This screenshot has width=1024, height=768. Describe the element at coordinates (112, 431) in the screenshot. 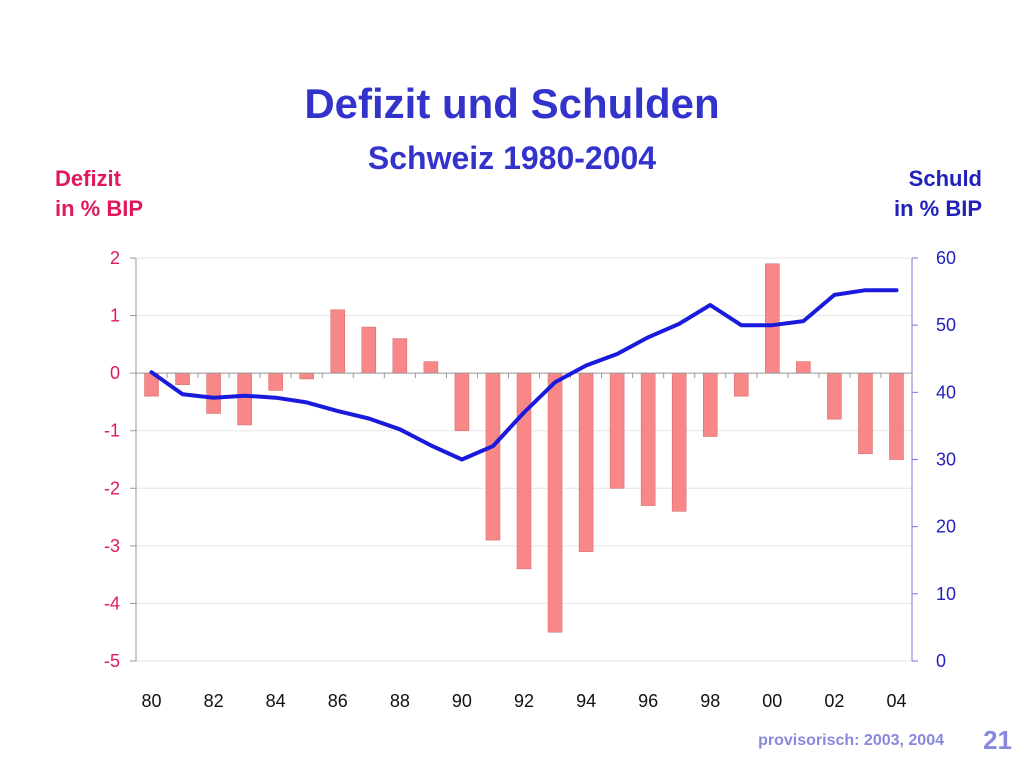

I see `left-tick-label: -1` at that location.